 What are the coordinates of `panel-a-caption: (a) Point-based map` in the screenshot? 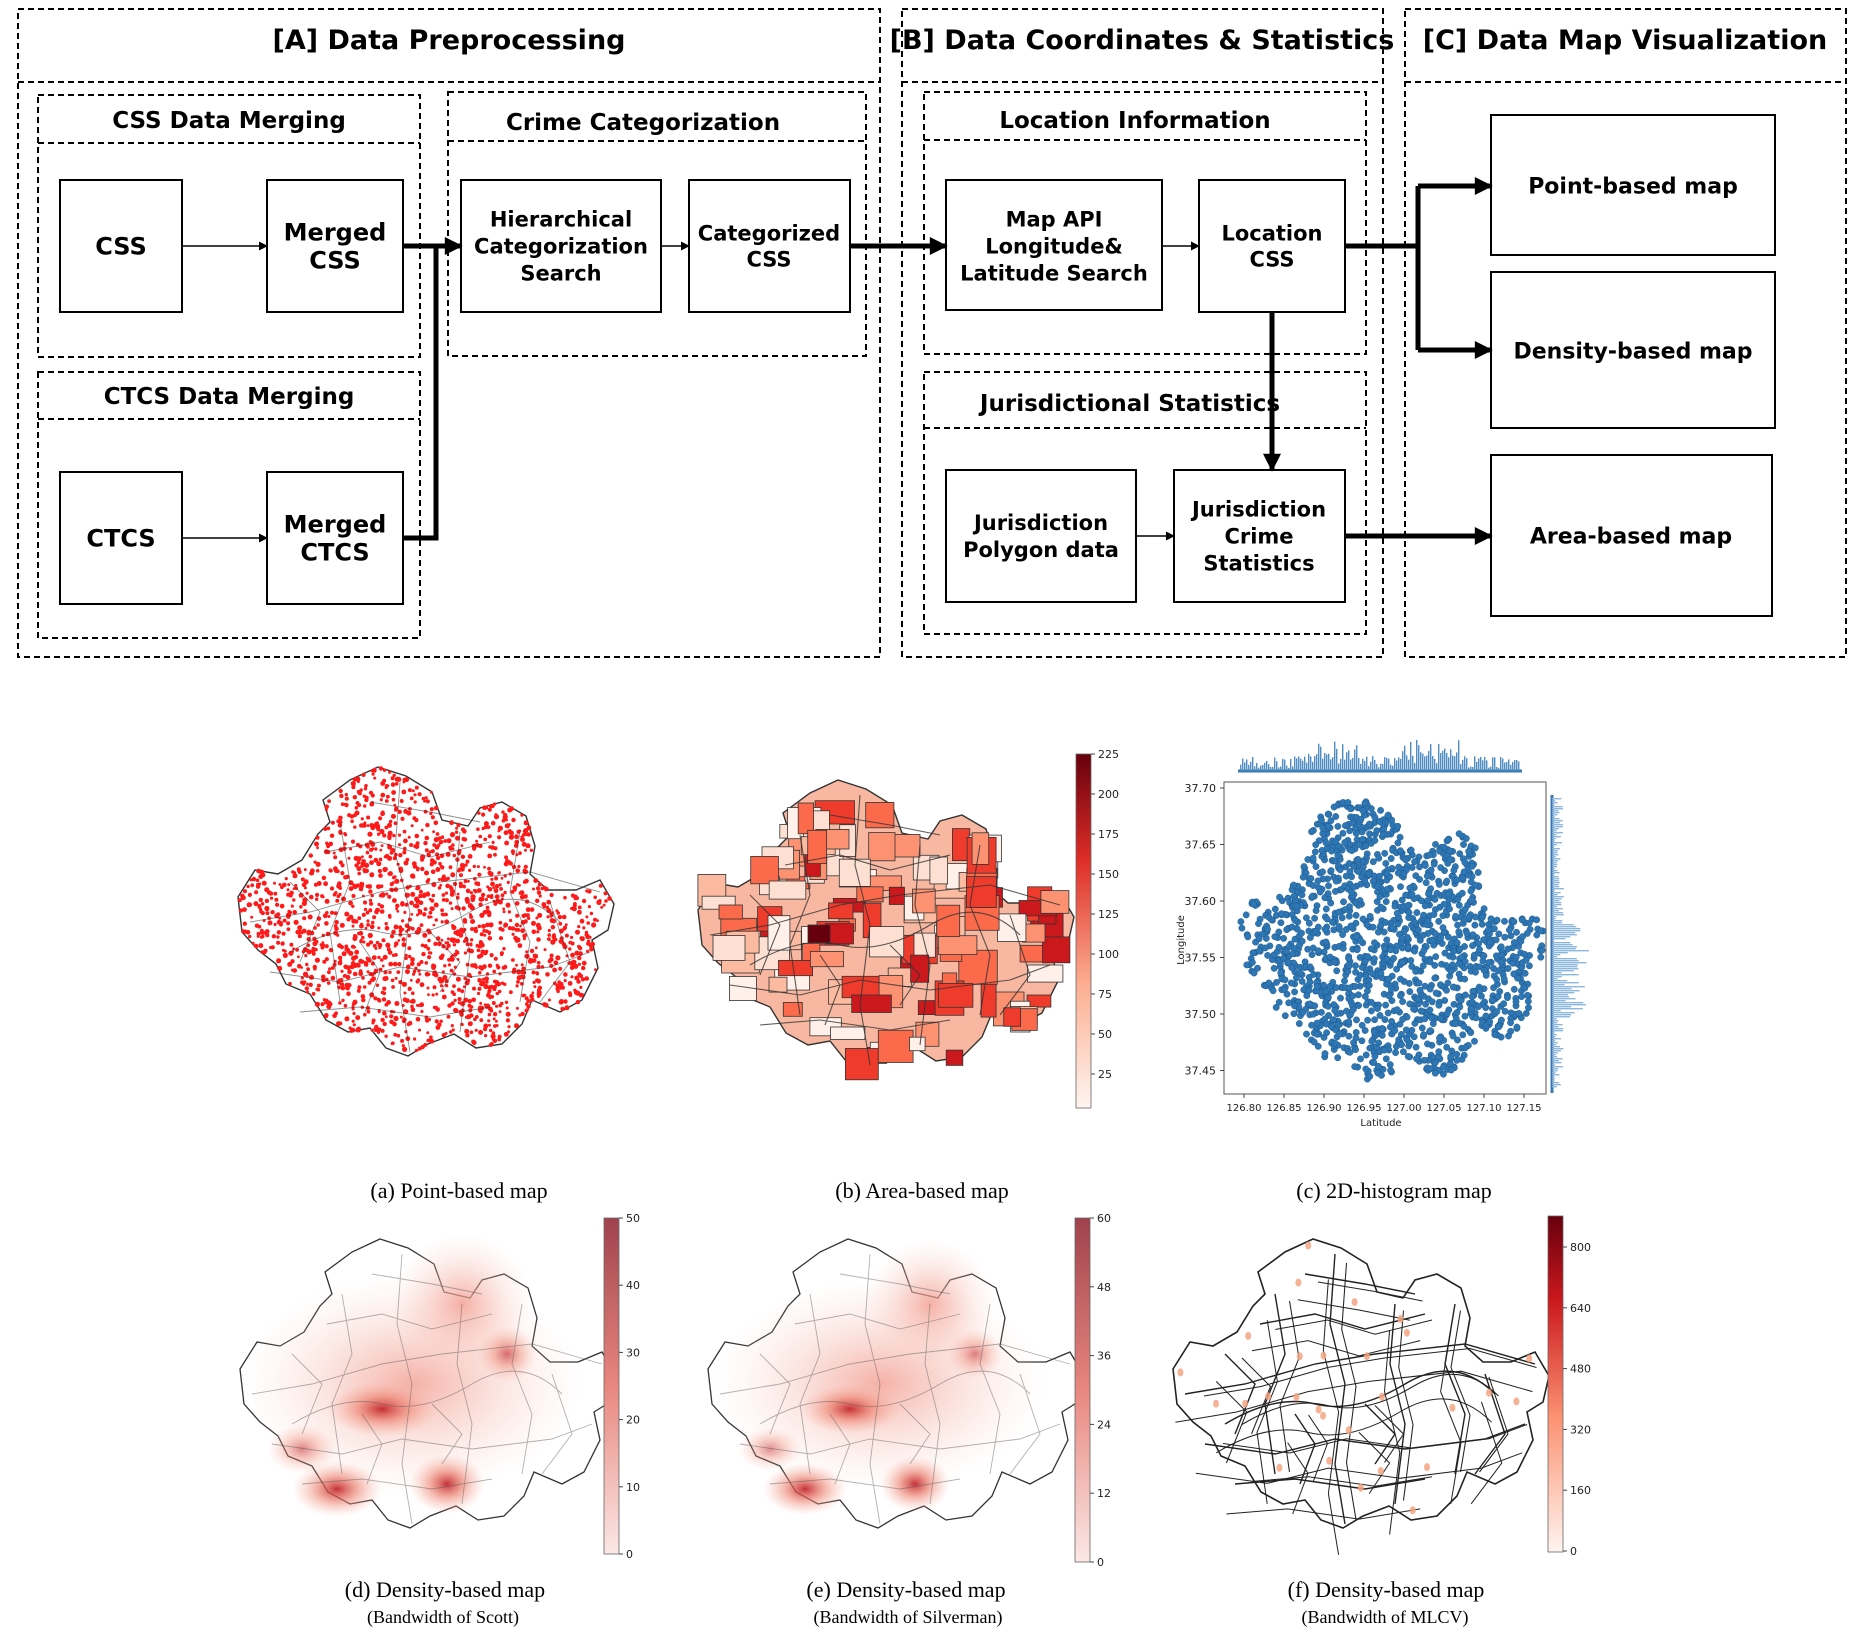 It's located at (458, 1190).